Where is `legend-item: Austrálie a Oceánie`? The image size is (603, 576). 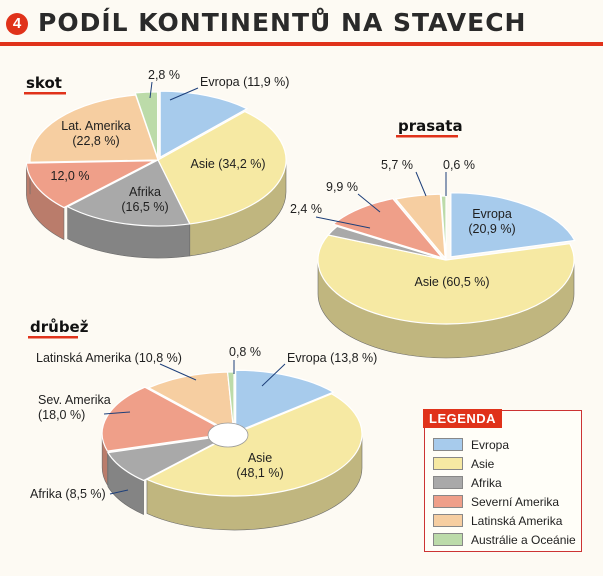 legend-item: Austrálie a Oceánie is located at coordinates (504, 539).